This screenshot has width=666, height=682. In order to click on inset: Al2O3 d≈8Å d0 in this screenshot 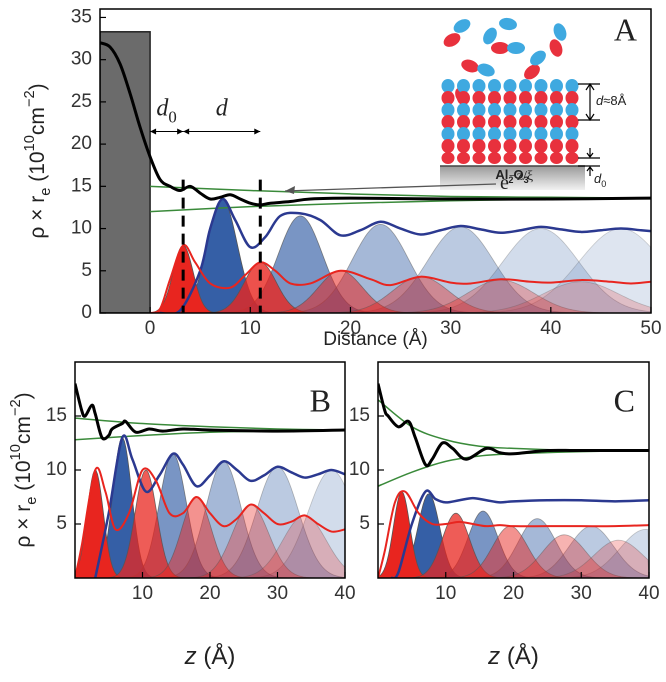, I will do `click(533, 103)`.